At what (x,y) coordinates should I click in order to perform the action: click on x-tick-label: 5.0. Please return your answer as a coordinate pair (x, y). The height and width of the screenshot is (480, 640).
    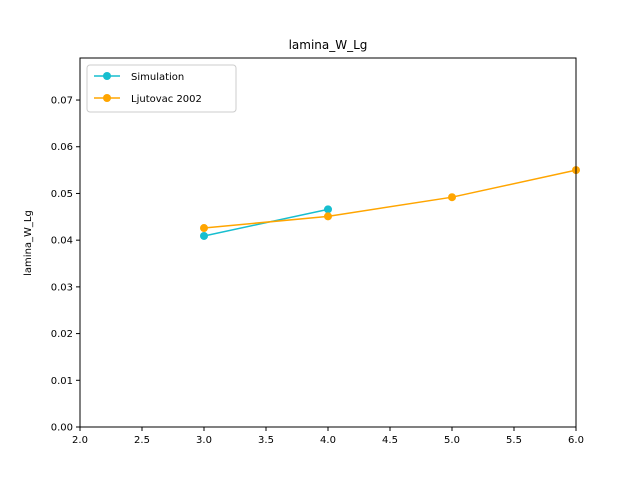
    Looking at the image, I should click on (452, 440).